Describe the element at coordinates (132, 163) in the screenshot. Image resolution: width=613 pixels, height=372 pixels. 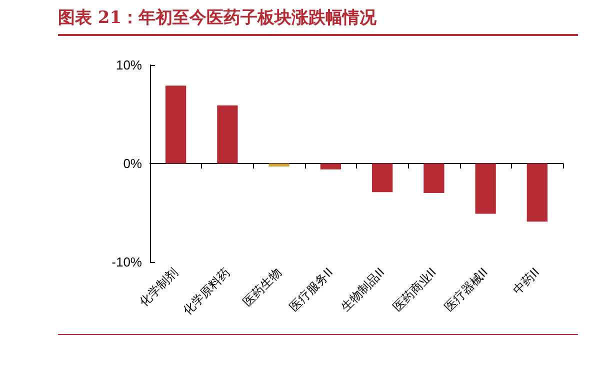
I see `y-tick-label: 0%` at that location.